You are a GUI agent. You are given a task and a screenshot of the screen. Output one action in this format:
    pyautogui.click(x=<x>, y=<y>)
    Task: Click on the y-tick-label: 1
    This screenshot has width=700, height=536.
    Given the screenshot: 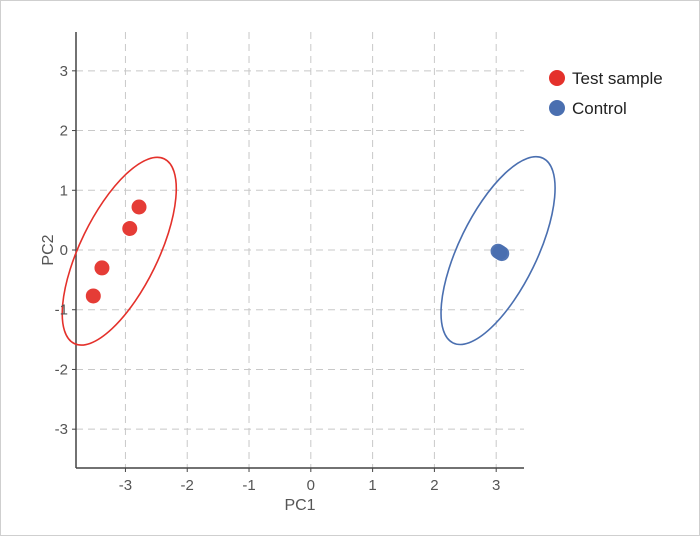 What is the action you would take?
    pyautogui.click(x=64, y=190)
    